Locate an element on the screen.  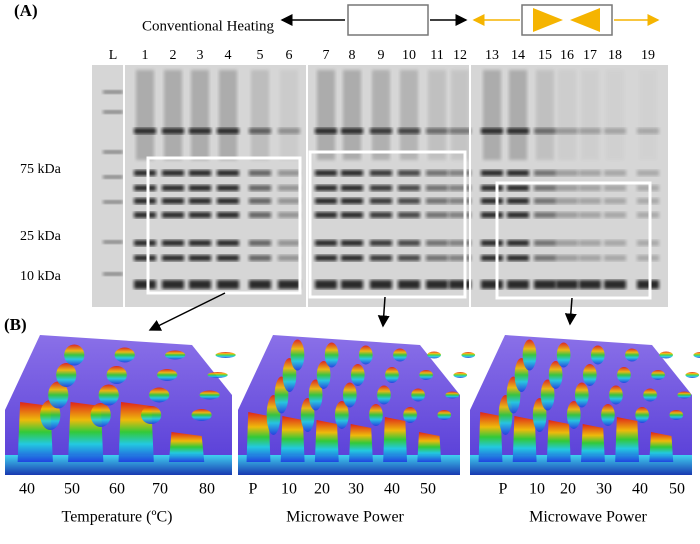
microwave-icon is located at coordinates (566, 20).